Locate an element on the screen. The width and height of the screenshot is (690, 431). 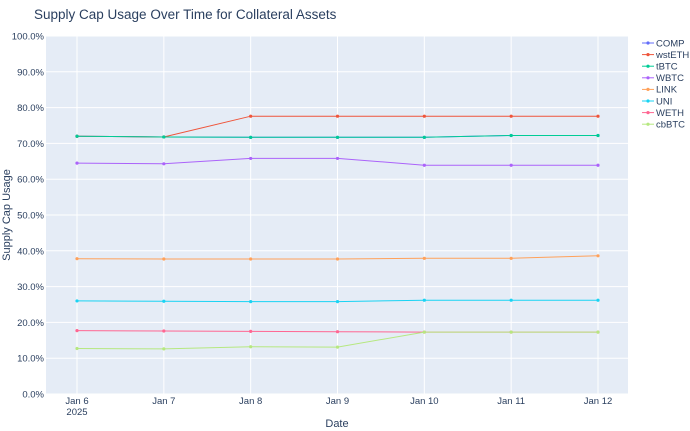
series-tbtc is located at coordinates (337, 136).